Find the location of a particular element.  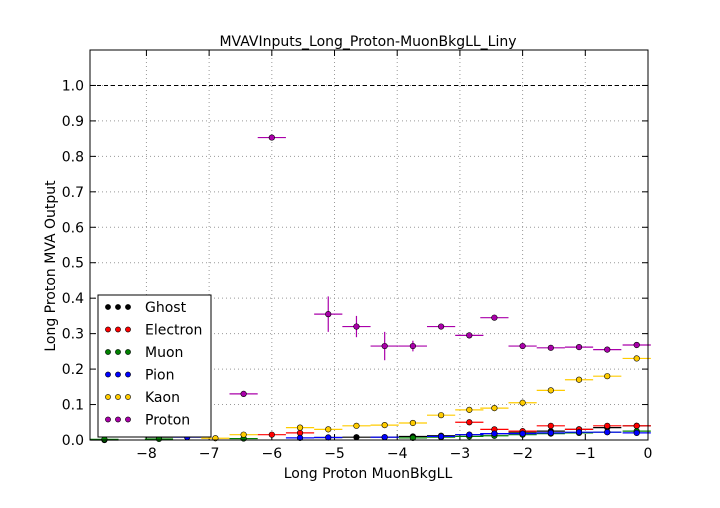

legend-item-electron: Electron is located at coordinates (153, 331).